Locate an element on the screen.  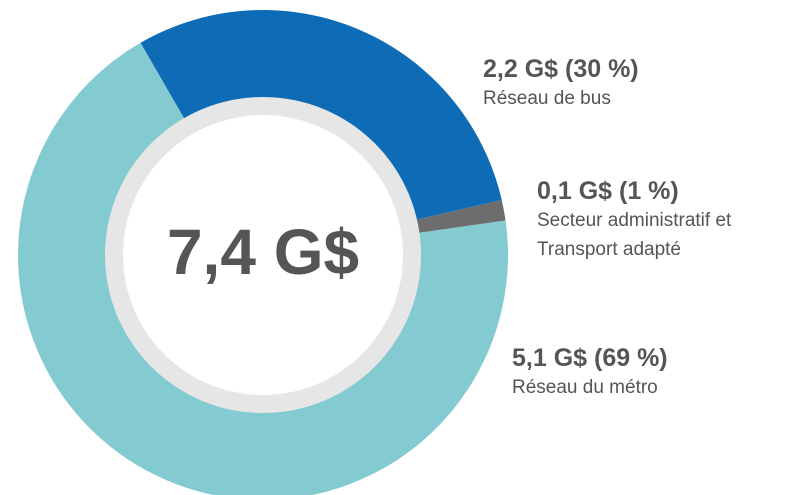
category-label: Réseau de bus is located at coordinates (547, 98).